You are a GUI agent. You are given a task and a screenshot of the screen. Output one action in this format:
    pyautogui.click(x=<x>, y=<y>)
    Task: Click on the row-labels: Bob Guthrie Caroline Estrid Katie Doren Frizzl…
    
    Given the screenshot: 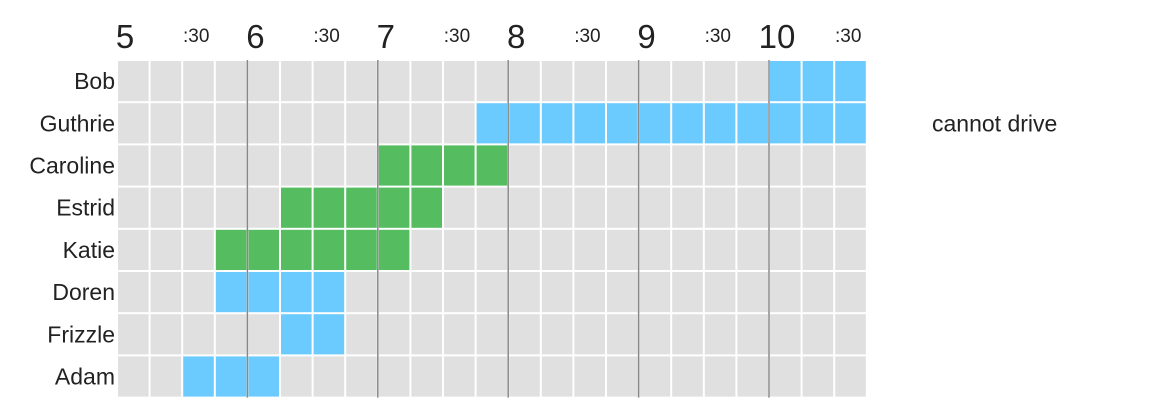 What is the action you would take?
    pyautogui.click(x=72, y=228)
    